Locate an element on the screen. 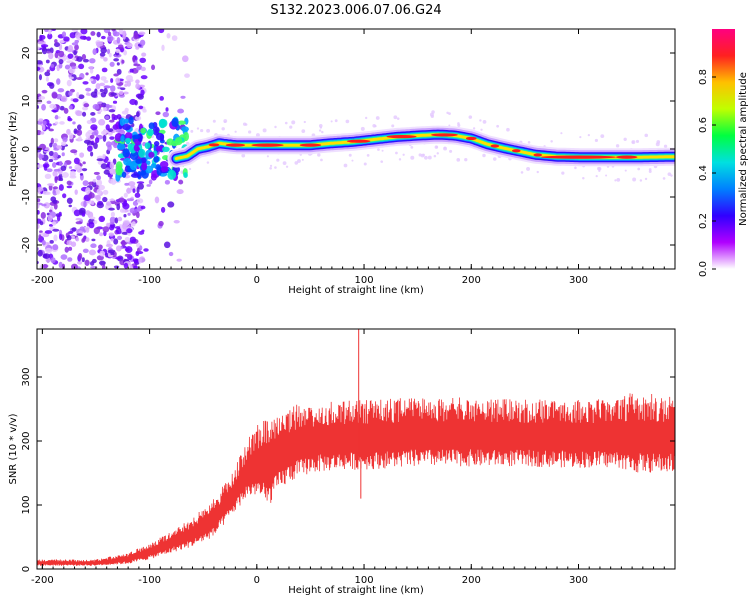  snr-y-axis-label: SNR (10 * v/v) is located at coordinates (13, 448).